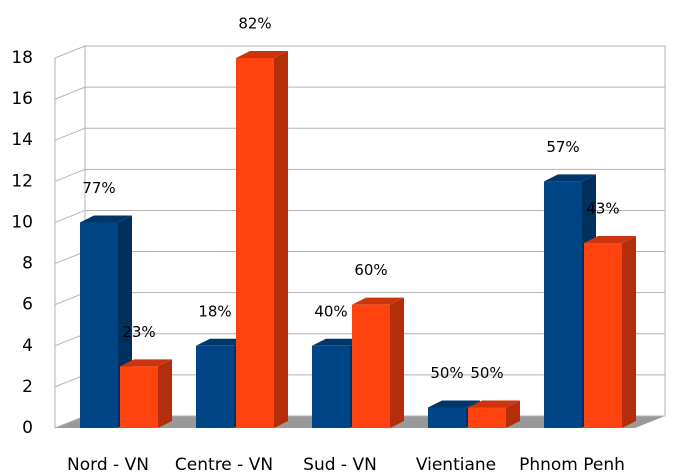  I want to click on y-tick-label: 12, so click(22, 181).